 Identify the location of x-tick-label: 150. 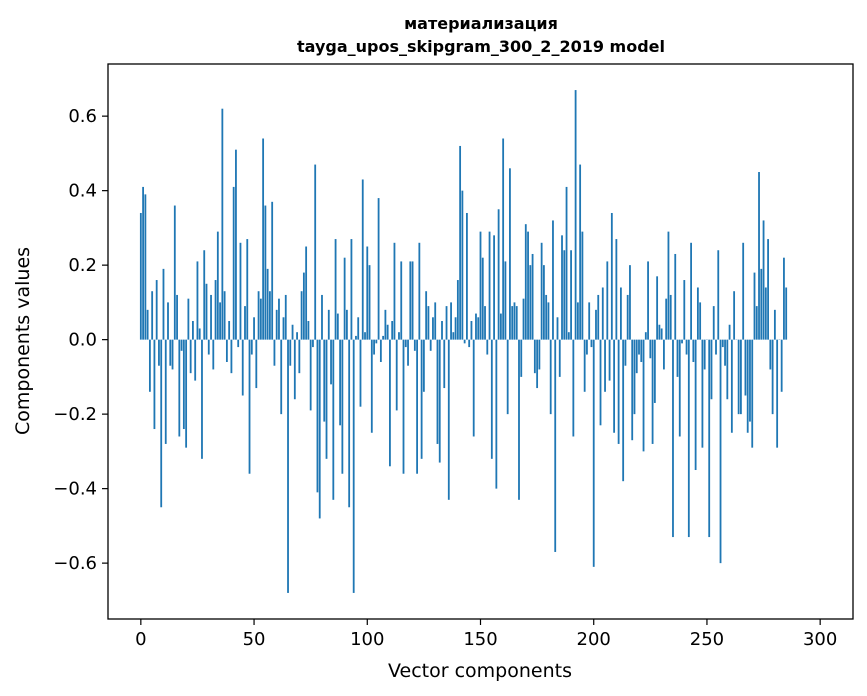
(480, 639).